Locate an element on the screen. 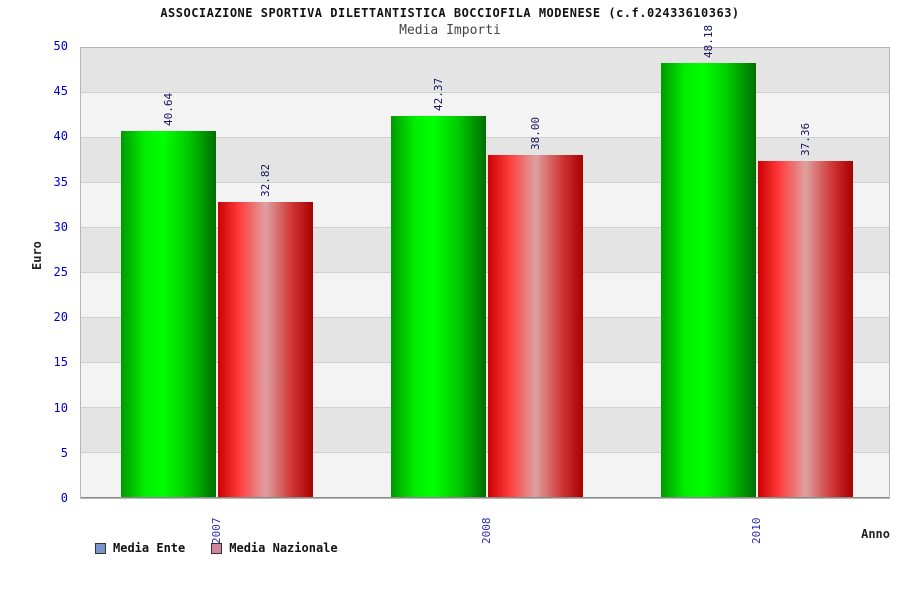 This screenshot has height=600, width=900. legend-swatch-media-nazionale-icon is located at coordinates (217, 548).